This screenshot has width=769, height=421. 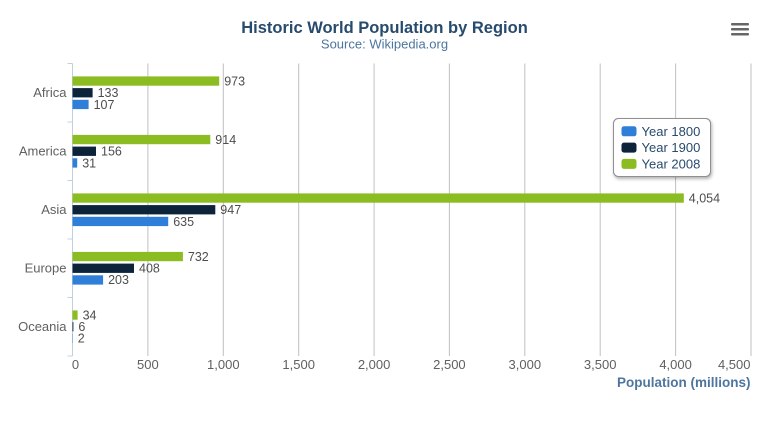 I want to click on svg-text: 4,500, so click(x=734, y=364).